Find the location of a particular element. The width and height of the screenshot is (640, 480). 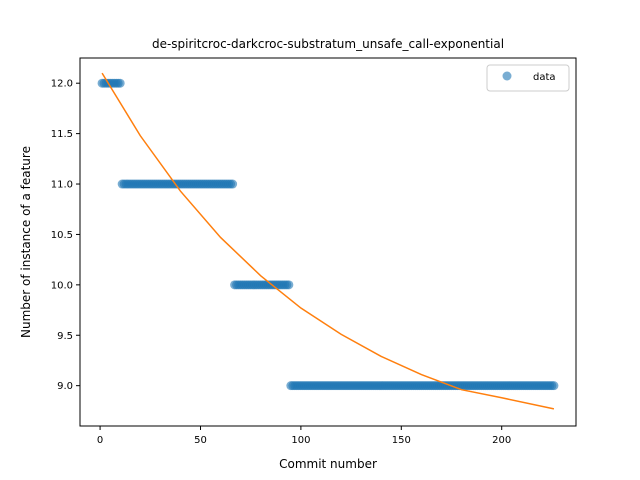

y-tick-label: 12.0 is located at coordinates (62, 84).